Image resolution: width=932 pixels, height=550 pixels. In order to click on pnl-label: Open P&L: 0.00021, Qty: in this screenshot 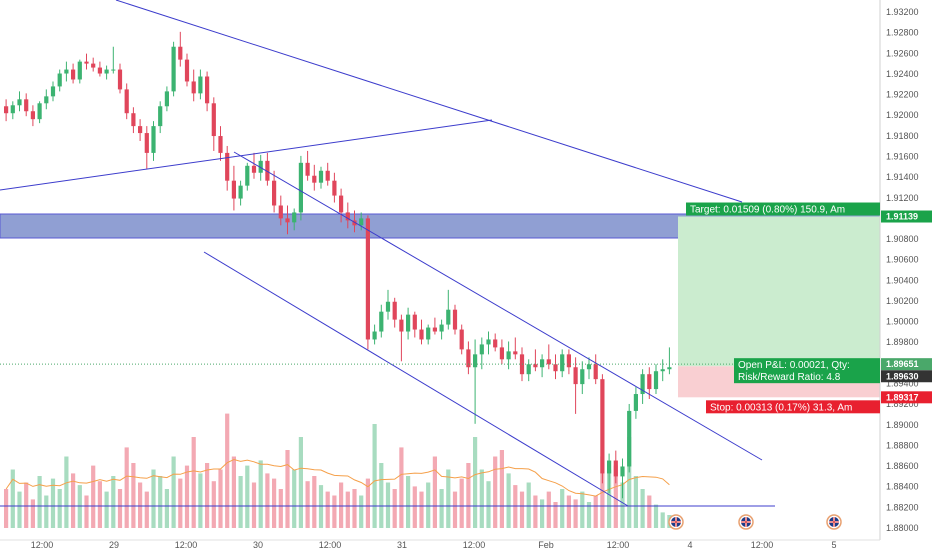, I will do `click(794, 365)`.